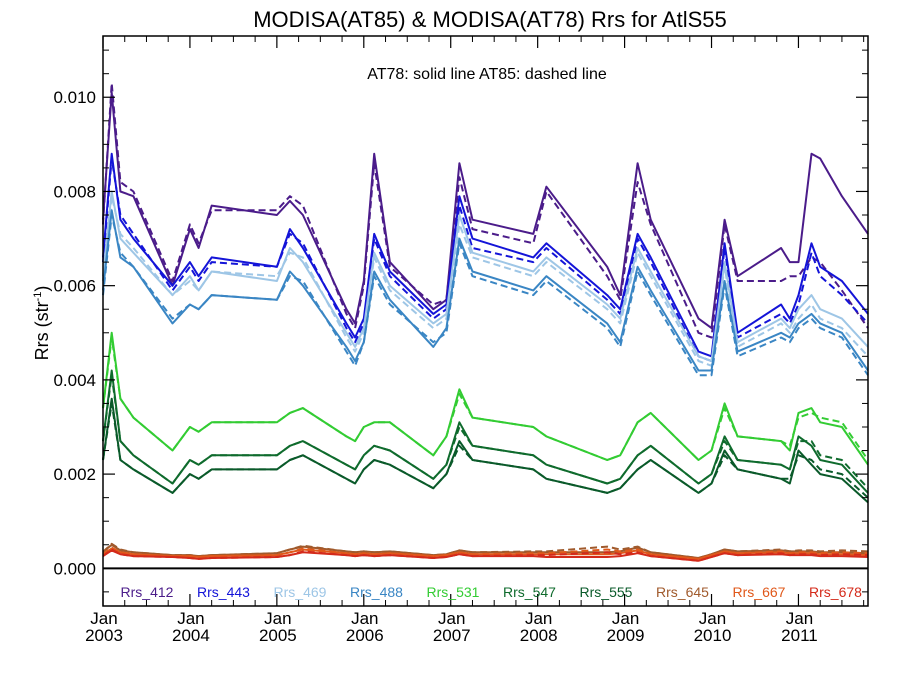 This screenshot has height=680, width=900. Describe the element at coordinates (74, 380) in the screenshot. I see `y-tick-label: 0.004` at that location.